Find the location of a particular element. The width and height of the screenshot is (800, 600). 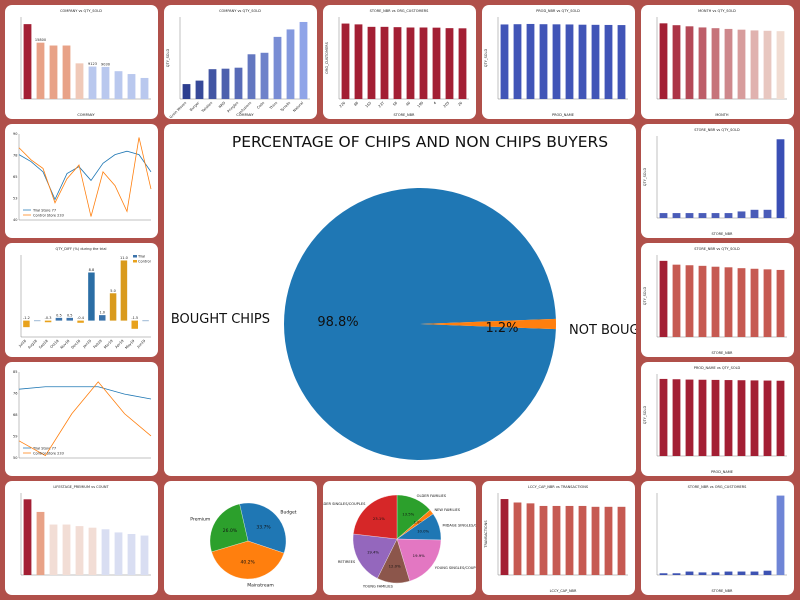

tile-store-qty-sold-a: STORE_NBR vs QTY_SOLD STORE_NBR QTY_SOLD is located at coordinates (717, 181).